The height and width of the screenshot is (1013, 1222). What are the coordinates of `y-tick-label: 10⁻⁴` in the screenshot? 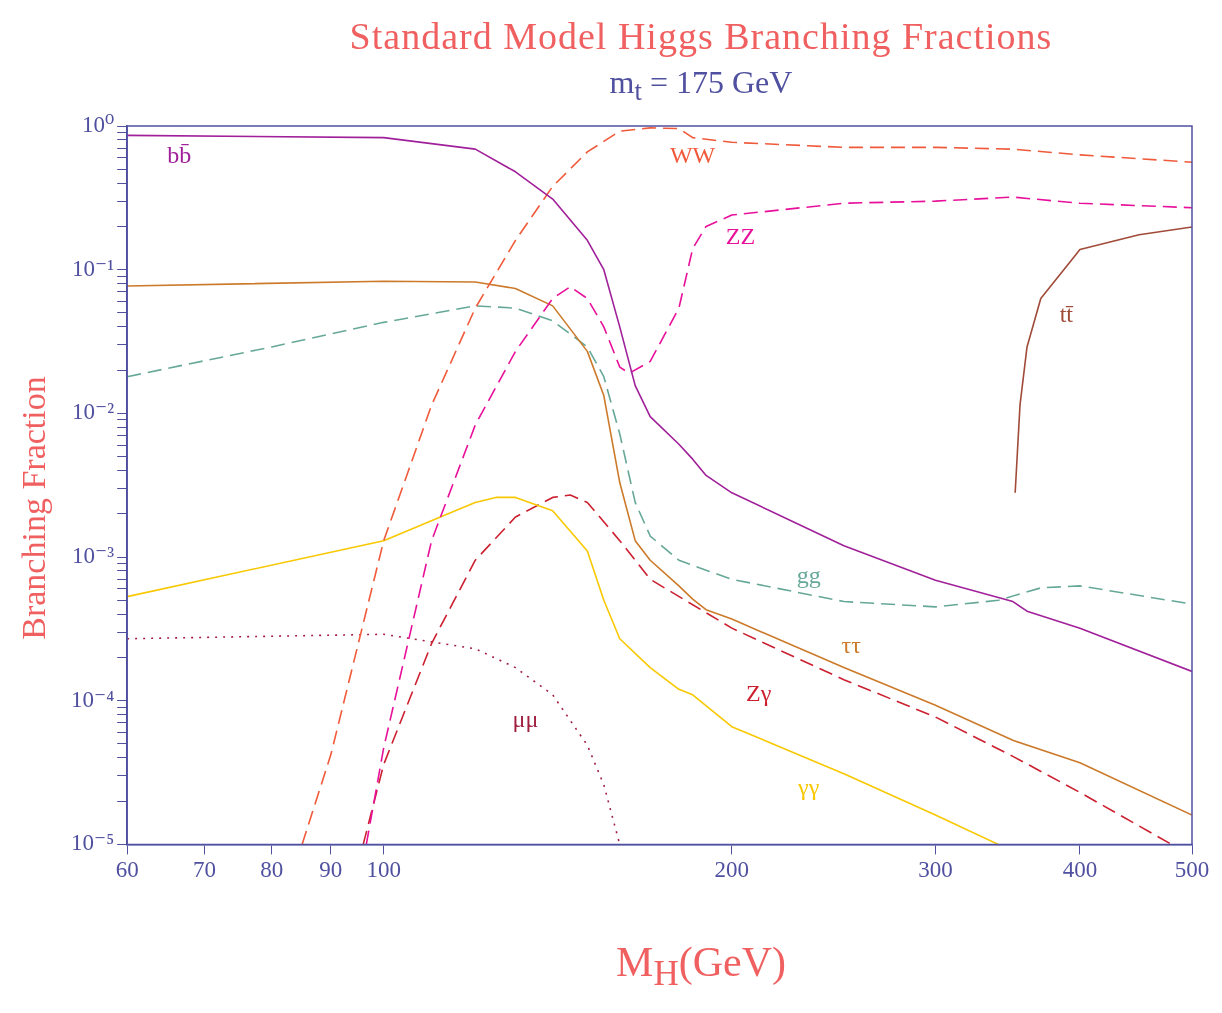 It's located at (92, 699).